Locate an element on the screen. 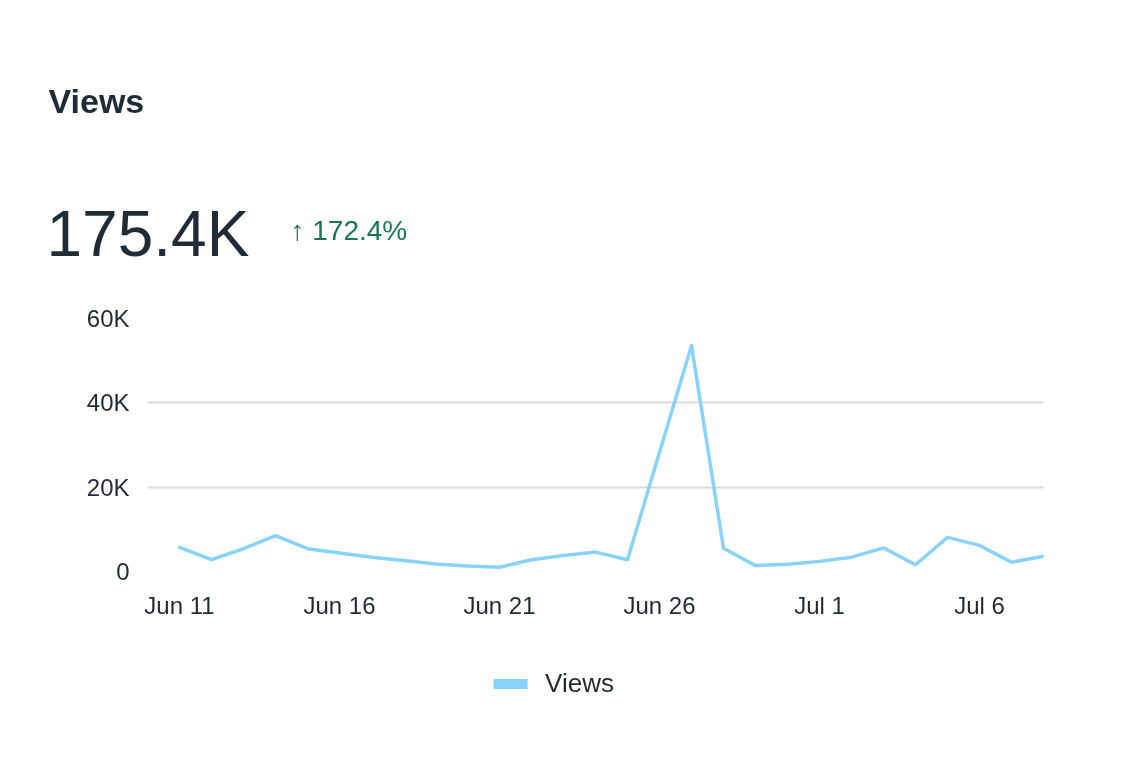  y-tick-label: 20K is located at coordinates (108, 487).